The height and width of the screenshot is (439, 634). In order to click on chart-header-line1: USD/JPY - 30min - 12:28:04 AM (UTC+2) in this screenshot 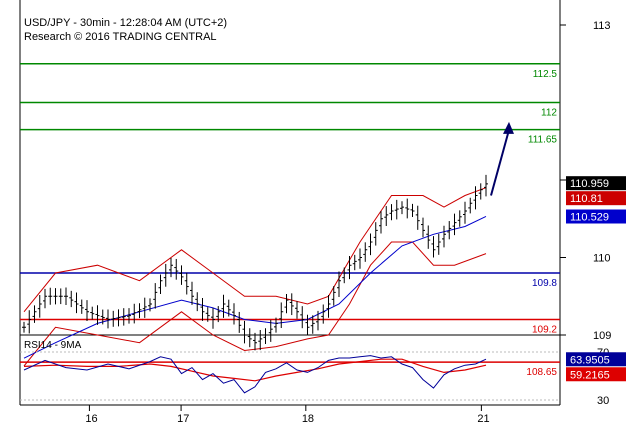, I will do `click(125, 23)`.